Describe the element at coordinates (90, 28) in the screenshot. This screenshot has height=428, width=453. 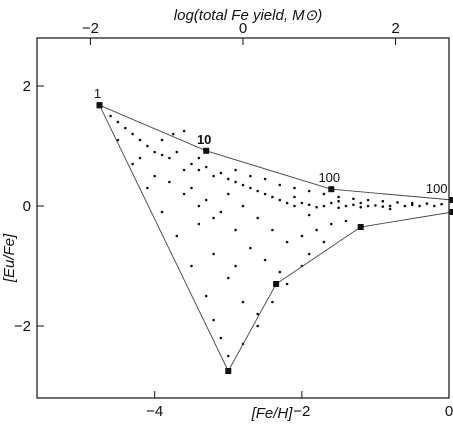
I see `top-x-tick-label: −2` at that location.